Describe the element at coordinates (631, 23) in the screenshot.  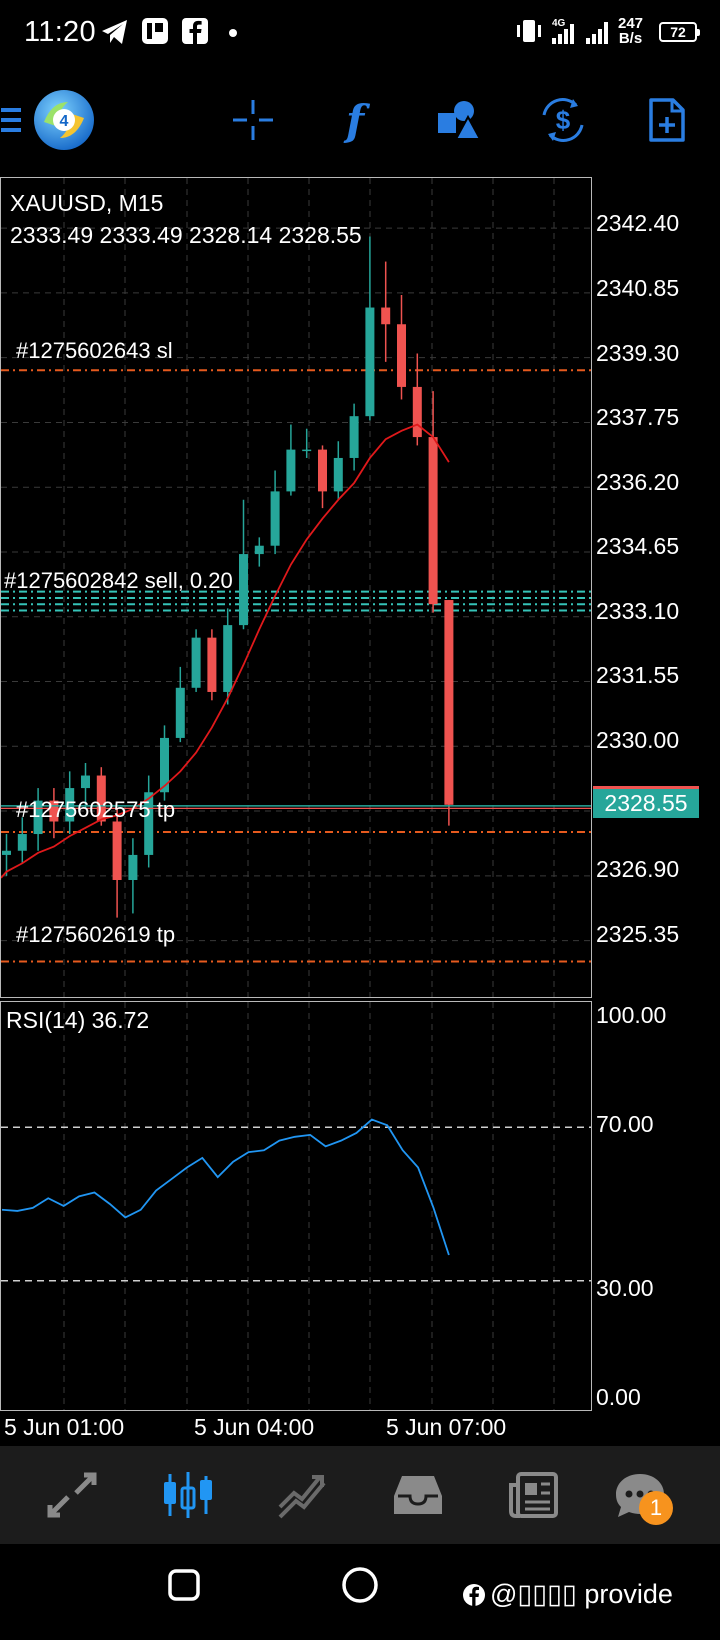
I see `net-speed-value: 247` at that location.